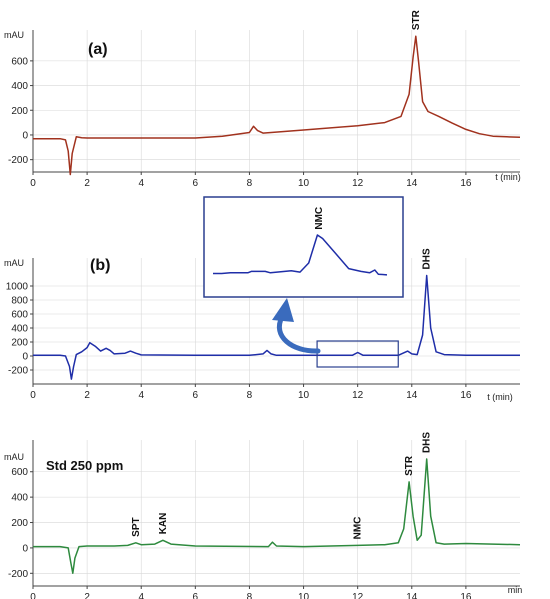  I want to click on chart-0-panel-label: (a), so click(98, 49).